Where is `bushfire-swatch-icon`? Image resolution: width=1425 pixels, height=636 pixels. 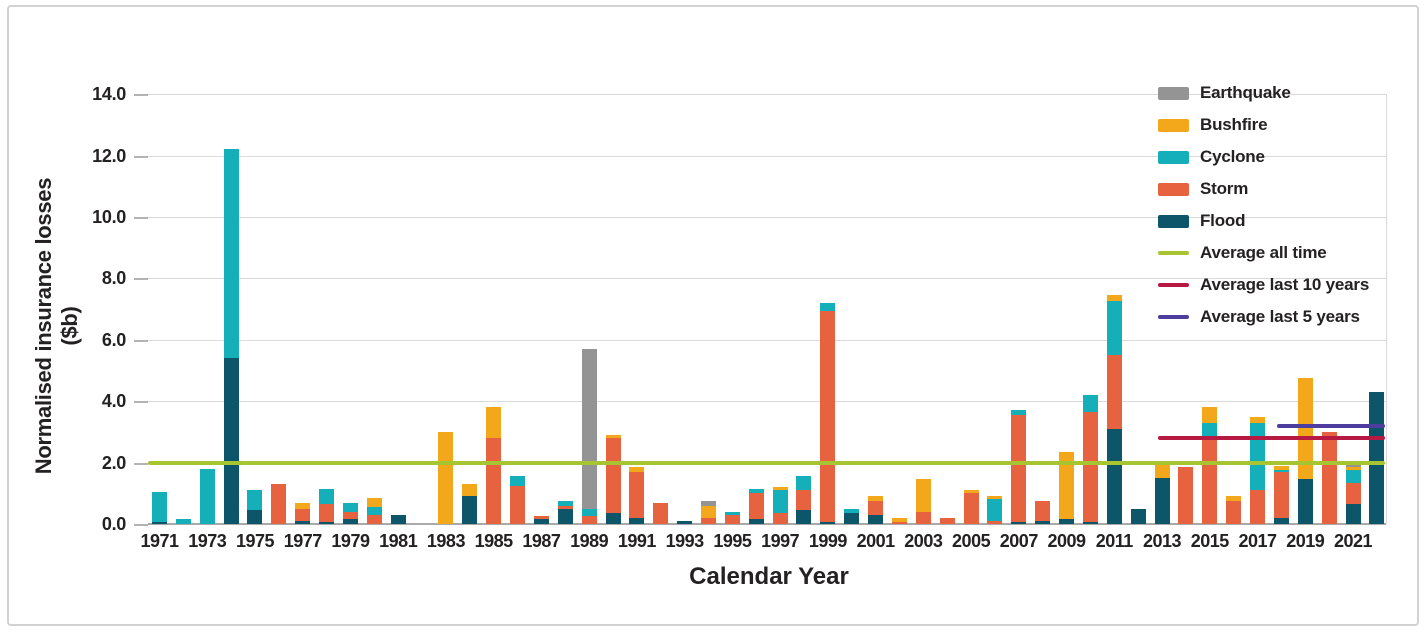
bushfire-swatch-icon is located at coordinates (1173, 125).